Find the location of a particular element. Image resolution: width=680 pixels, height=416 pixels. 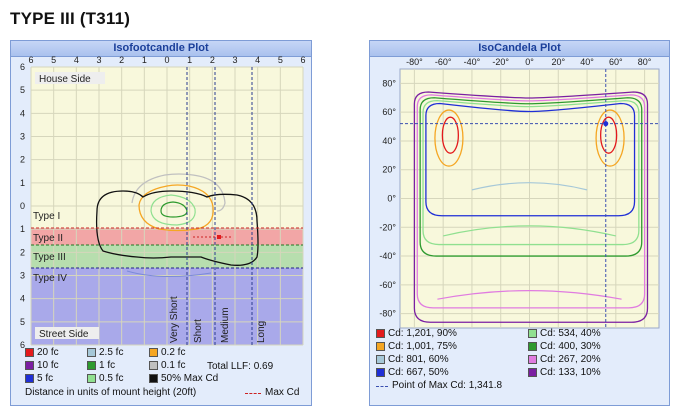

distance-label-short: Short is located at coordinates (198, 331).